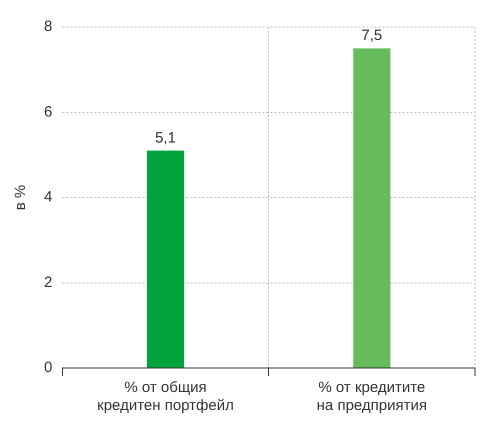 The width and height of the screenshot is (487, 426). I want to click on y-tick-label: 6, so click(48, 111).